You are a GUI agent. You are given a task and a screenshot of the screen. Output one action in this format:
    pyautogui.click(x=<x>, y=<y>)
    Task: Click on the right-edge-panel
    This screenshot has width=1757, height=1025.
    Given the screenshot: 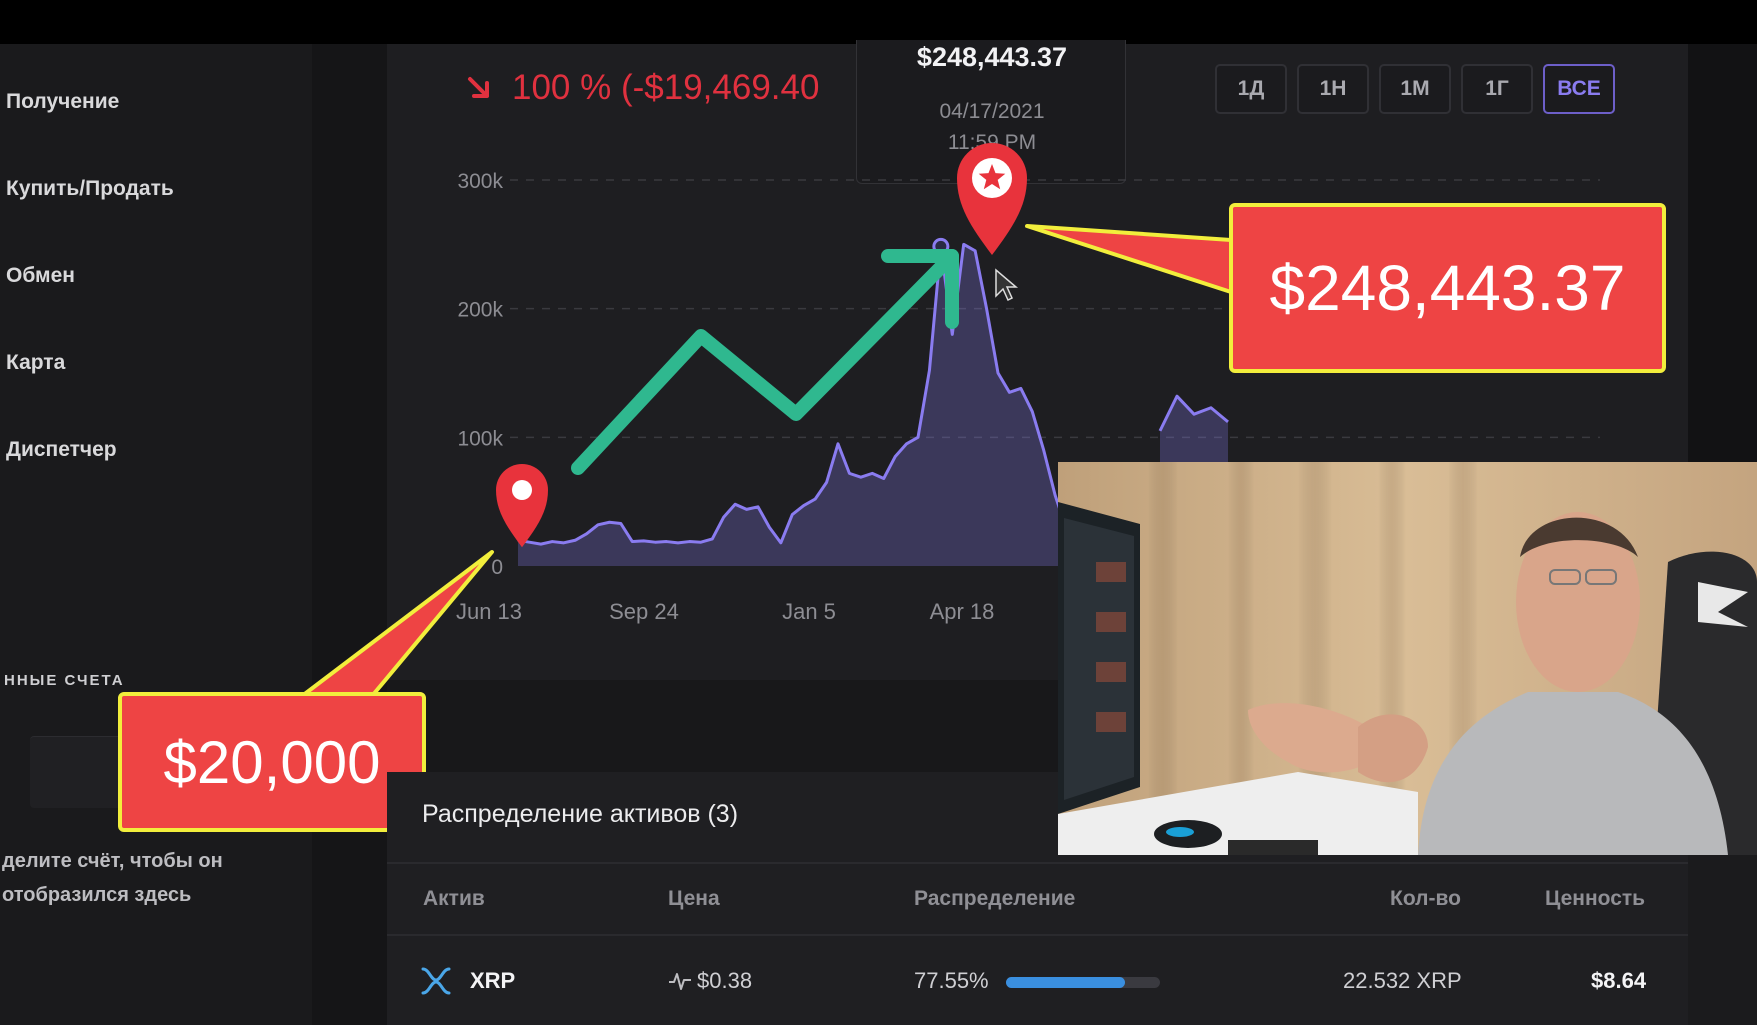 What is the action you would take?
    pyautogui.click(x=1722, y=254)
    